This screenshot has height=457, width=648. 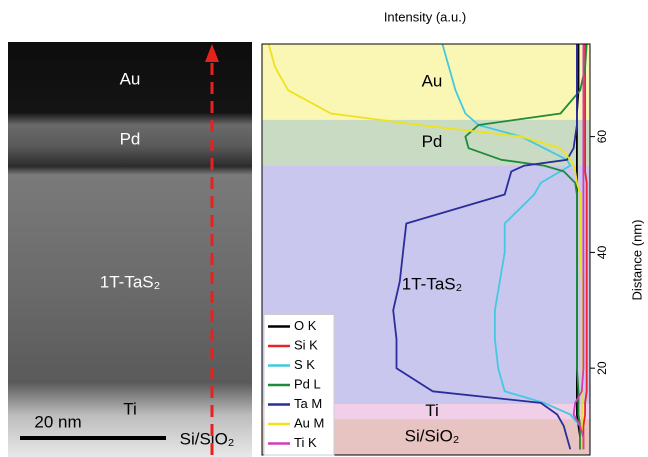 What do you see at coordinates (306, 344) in the screenshot?
I see `legend-label: Si K` at bounding box center [306, 344].